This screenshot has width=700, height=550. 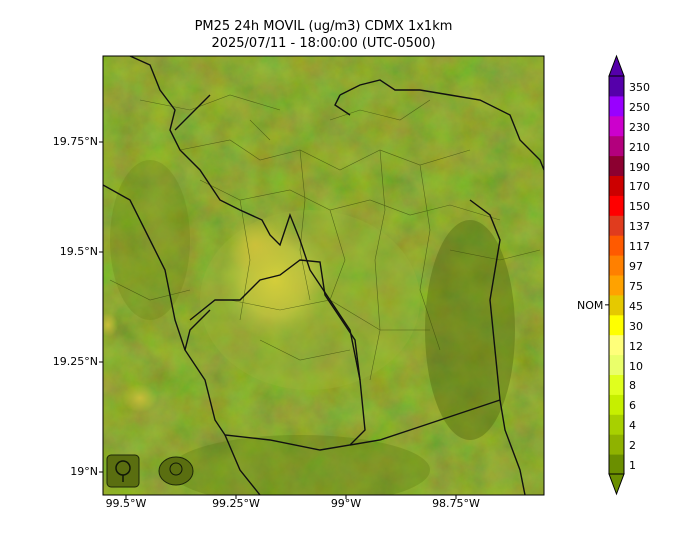 I want to click on lon-tick-label: 98.75°W, so click(x=456, y=503).